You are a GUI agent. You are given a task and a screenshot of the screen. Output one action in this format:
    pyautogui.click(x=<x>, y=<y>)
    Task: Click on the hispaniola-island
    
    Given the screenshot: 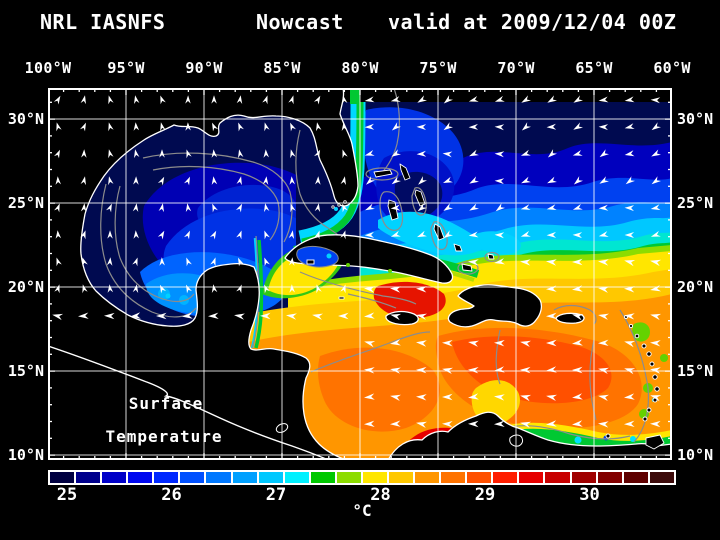 What is the action you would take?
    pyautogui.click(x=495, y=306)
    